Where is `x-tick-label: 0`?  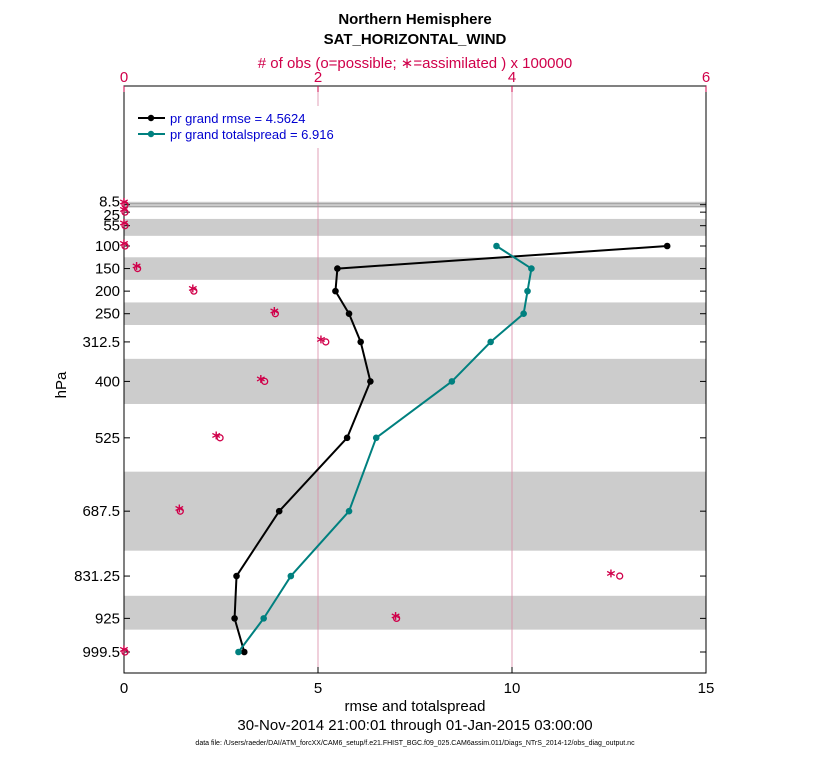 x-tick-label: 0 is located at coordinates (124, 688).